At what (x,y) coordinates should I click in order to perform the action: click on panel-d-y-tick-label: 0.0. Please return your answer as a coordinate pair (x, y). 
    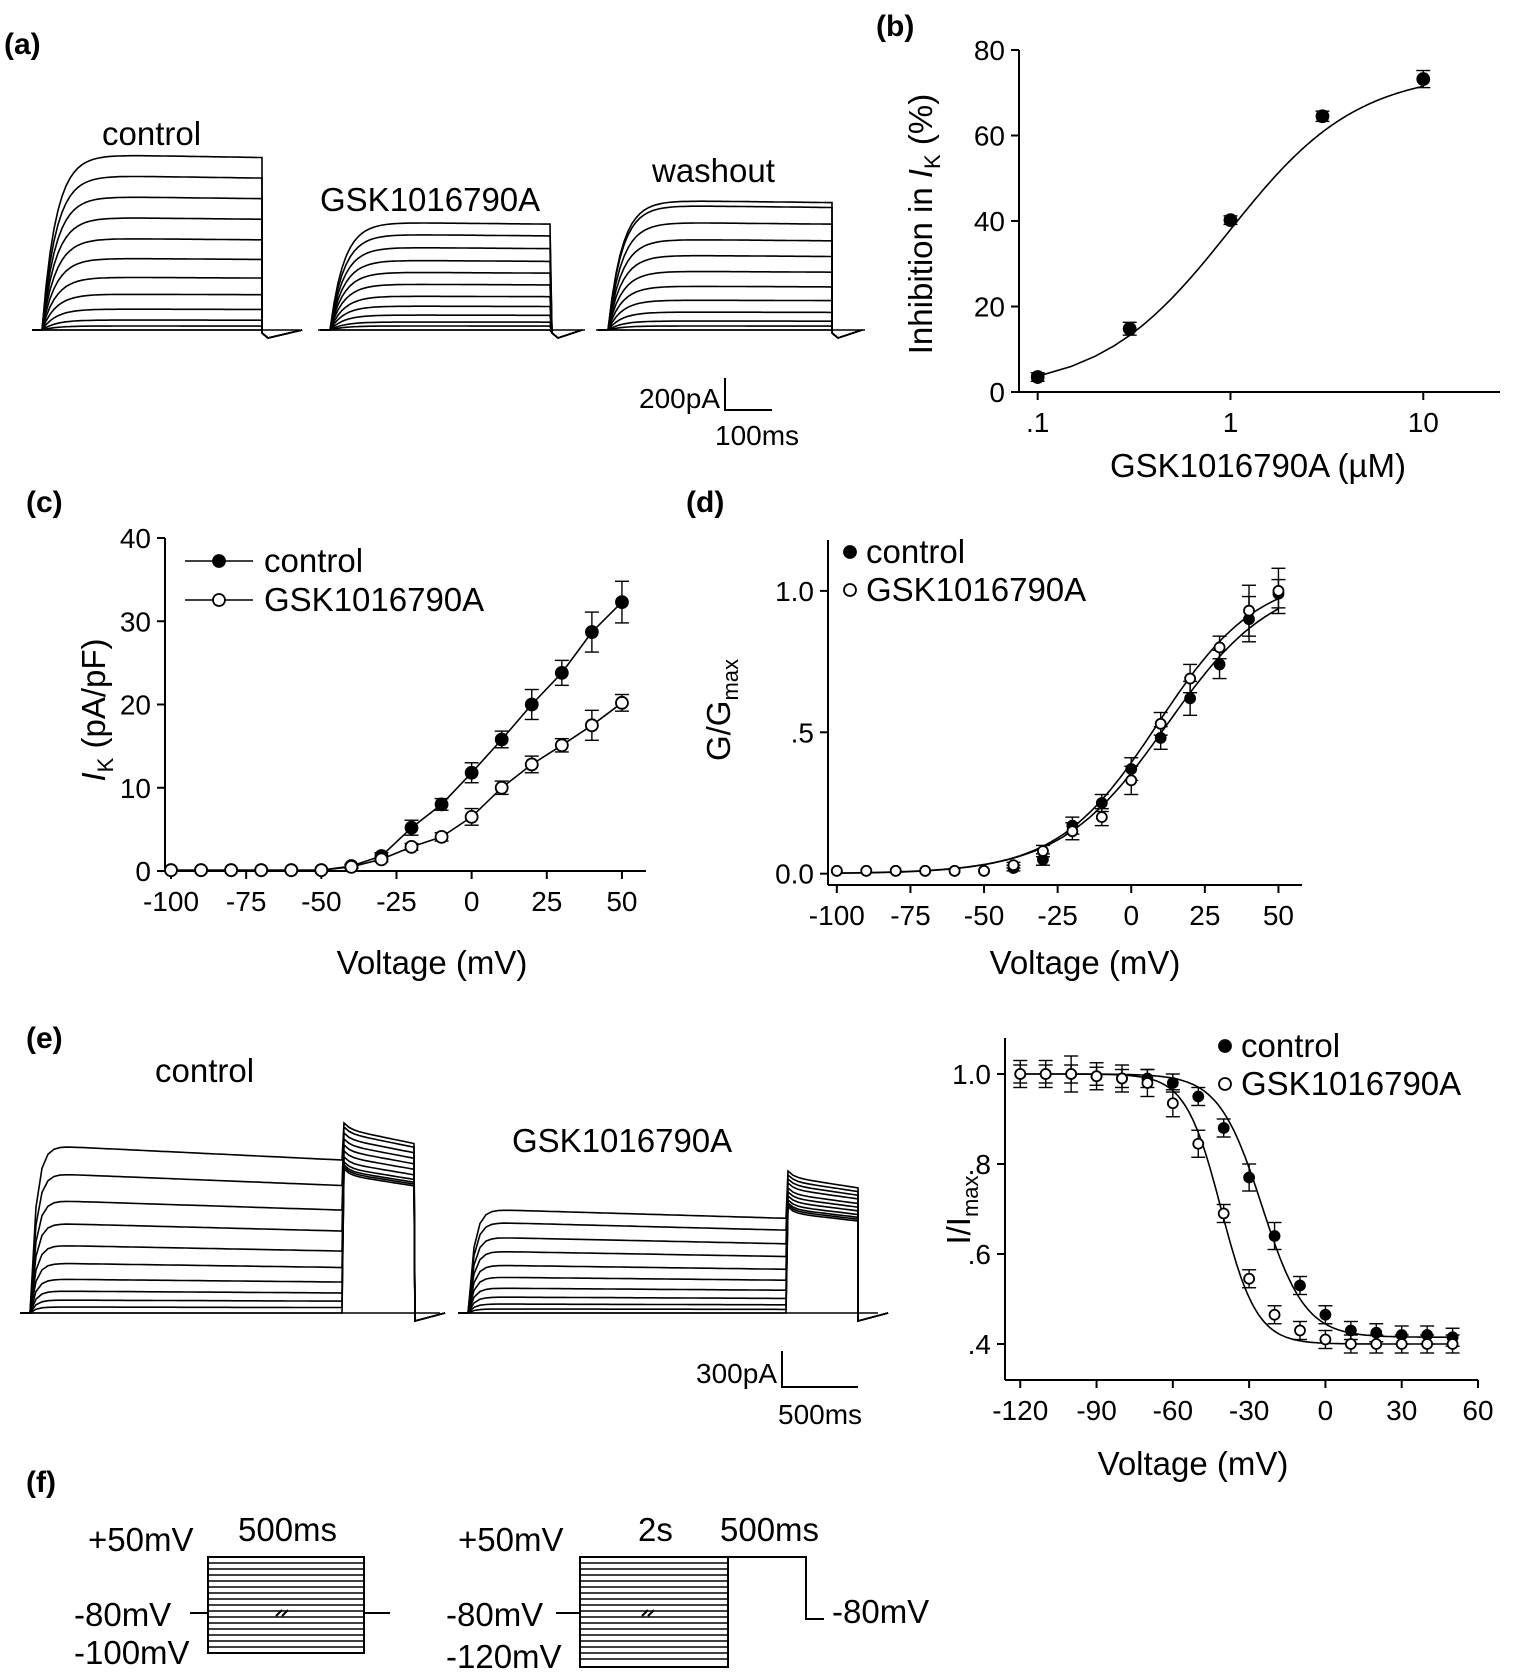
    Looking at the image, I should click on (794, 874).